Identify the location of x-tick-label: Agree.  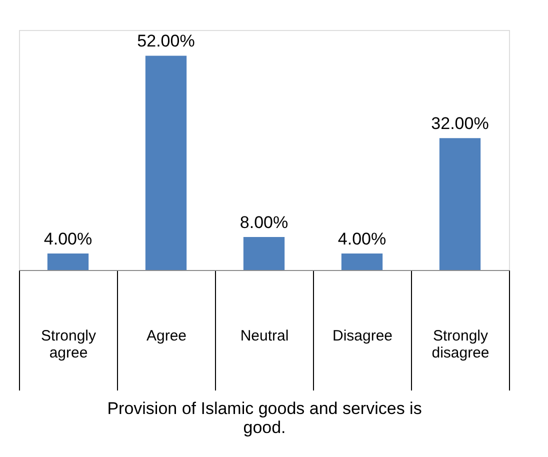
(166, 336).